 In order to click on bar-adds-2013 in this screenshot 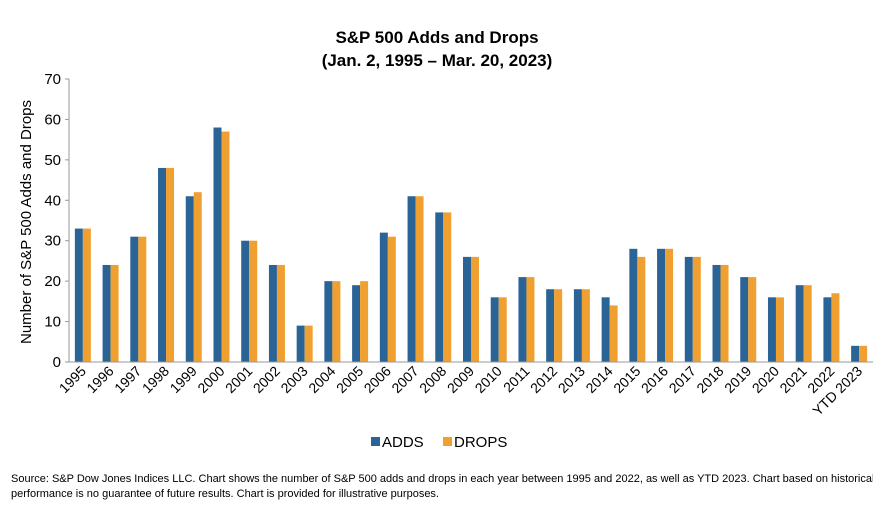, I will do `click(577, 325)`.